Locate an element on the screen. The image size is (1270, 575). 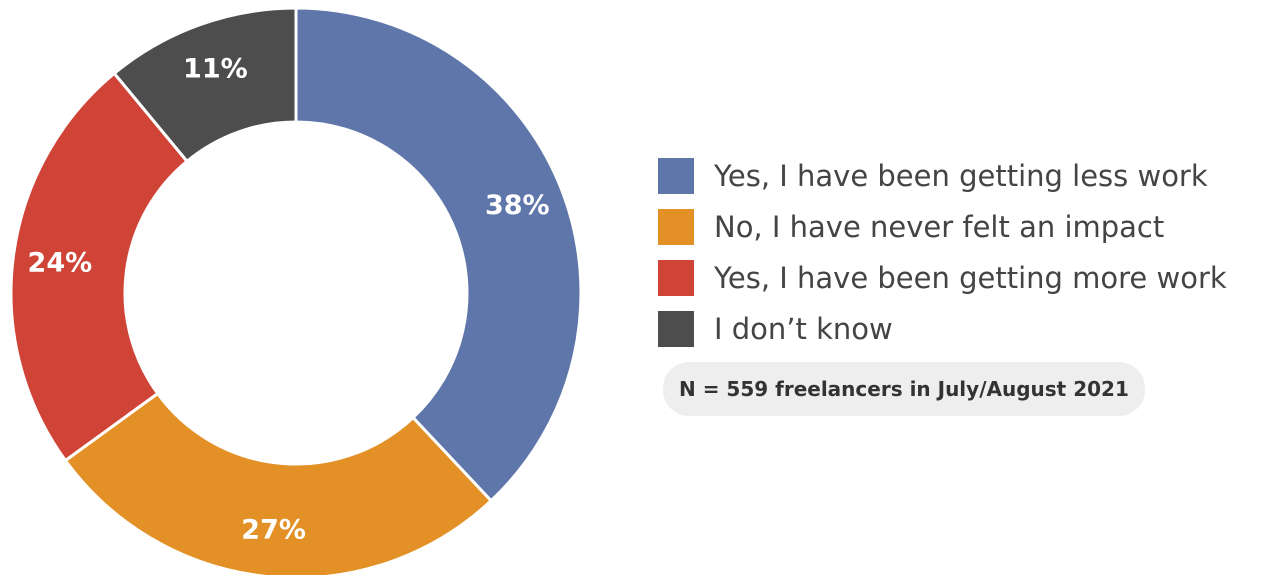
legend-label: Yes, I have been getting less work is located at coordinates (961, 175).